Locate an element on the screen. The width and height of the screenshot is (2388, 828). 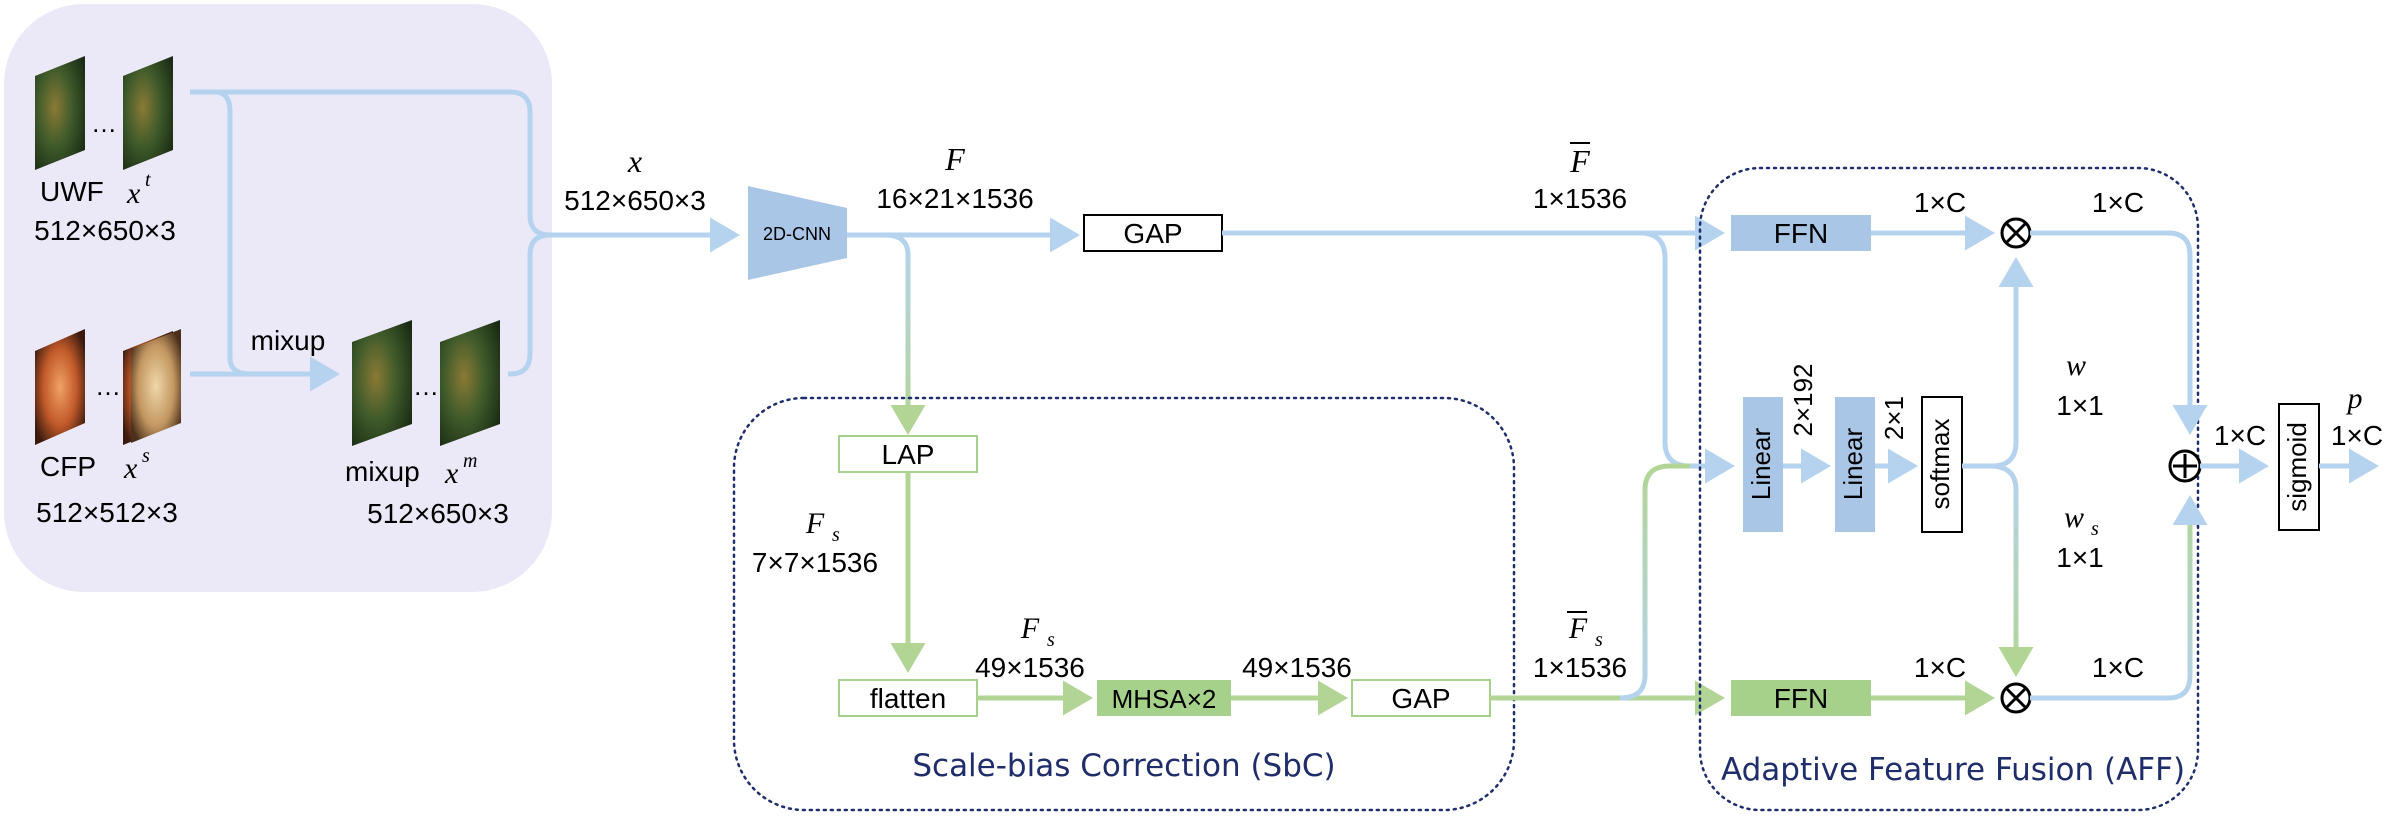
gap-top-label: GAP is located at coordinates (1152, 233).